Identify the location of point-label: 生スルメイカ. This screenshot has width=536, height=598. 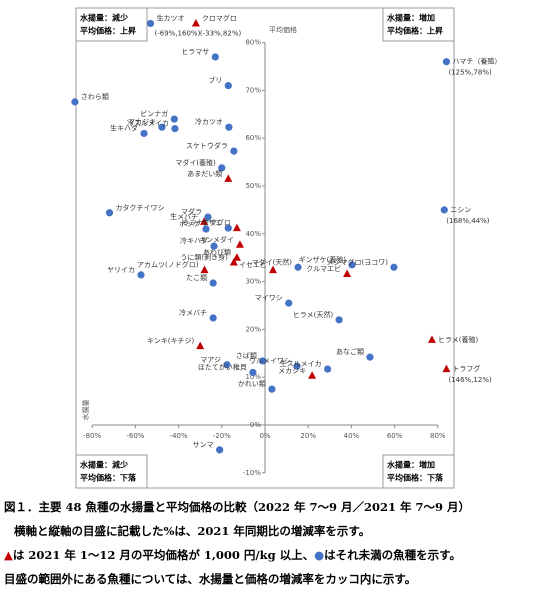
(301, 363).